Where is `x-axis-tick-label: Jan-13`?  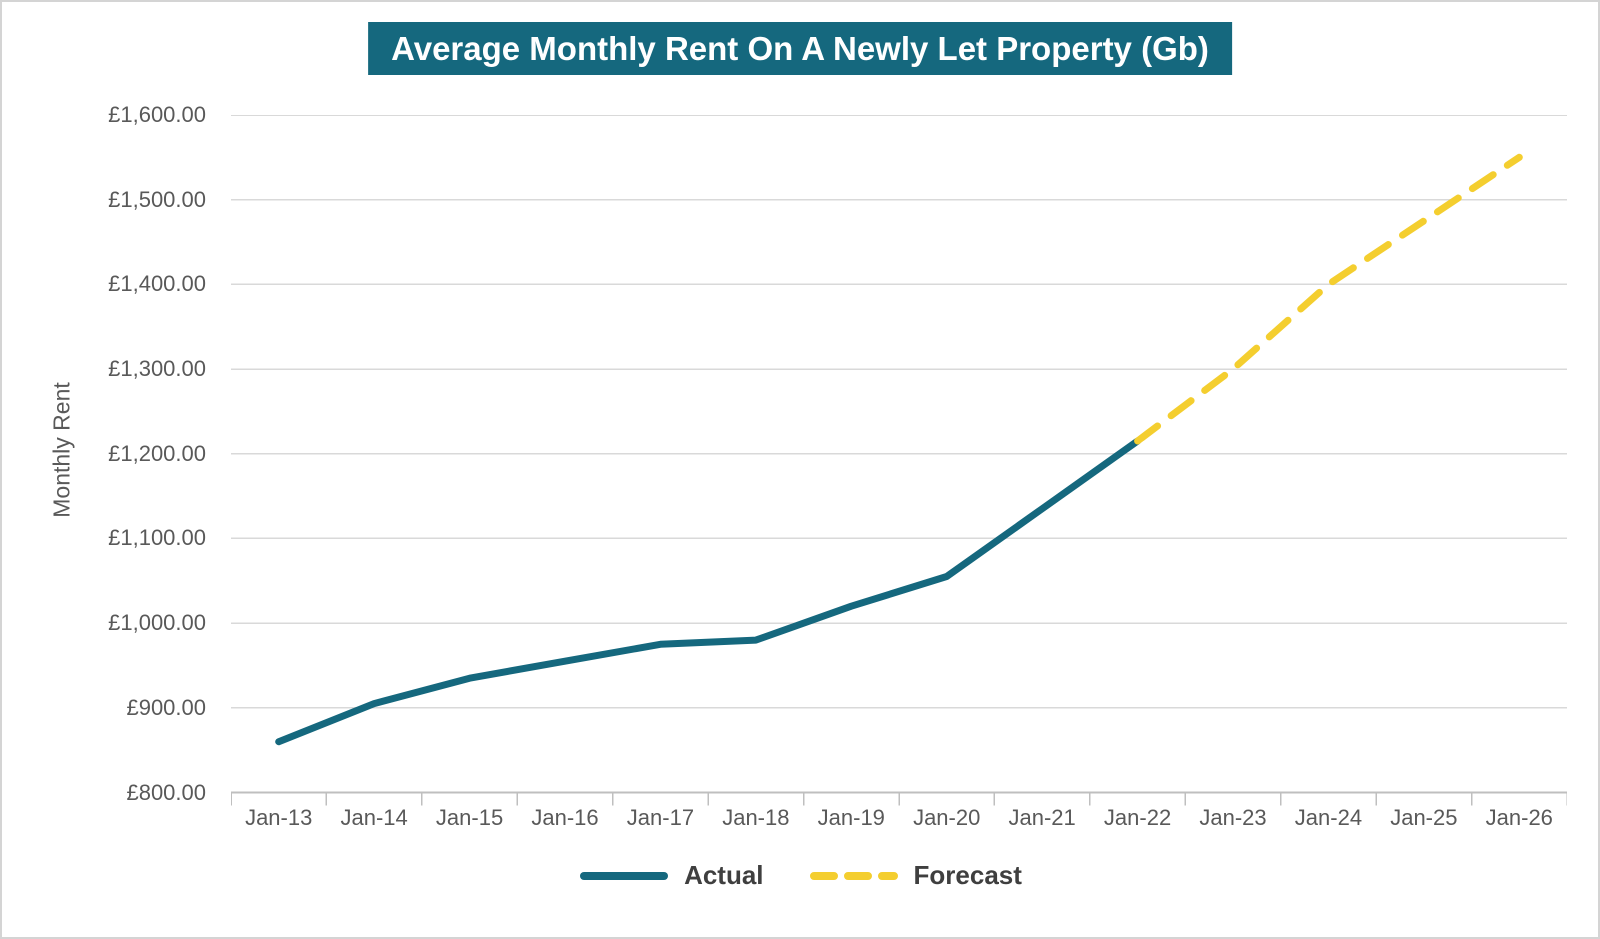 x-axis-tick-label: Jan-13 is located at coordinates (279, 817).